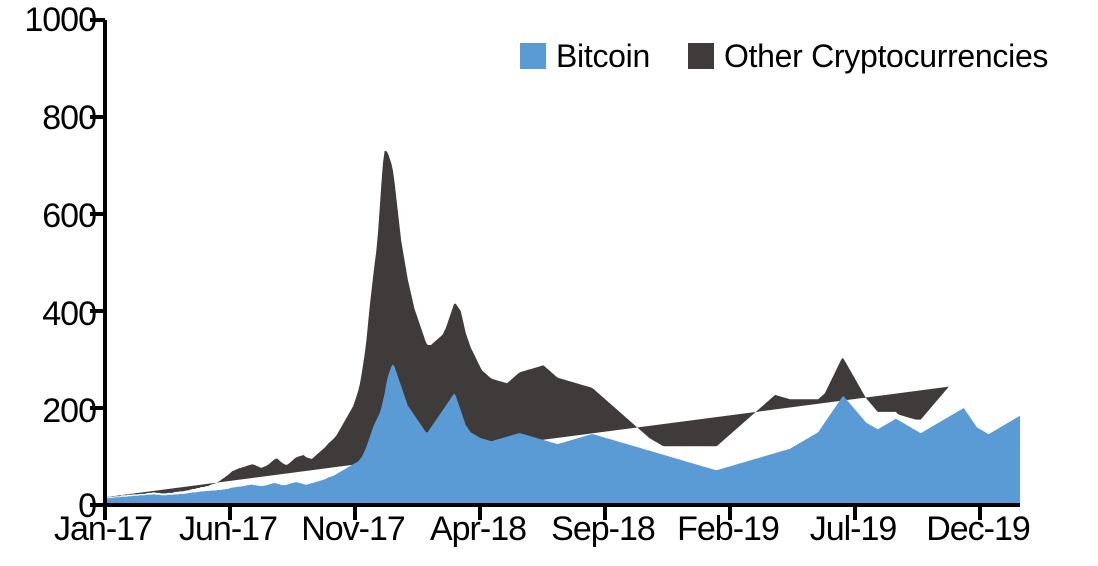 This screenshot has width=1098, height=566. What do you see at coordinates (69, 216) in the screenshot?
I see `y-tick-label-600: 600` at bounding box center [69, 216].